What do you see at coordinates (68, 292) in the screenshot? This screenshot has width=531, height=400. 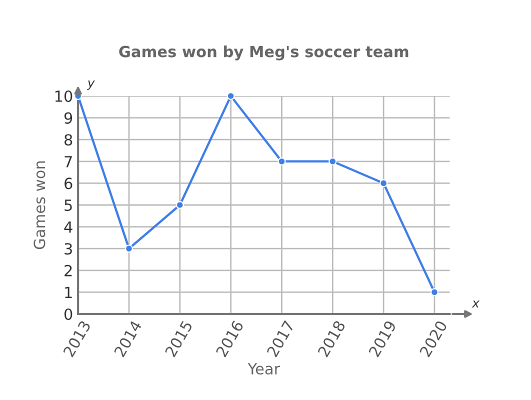 I see `y-tick-label: 1` at bounding box center [68, 292].